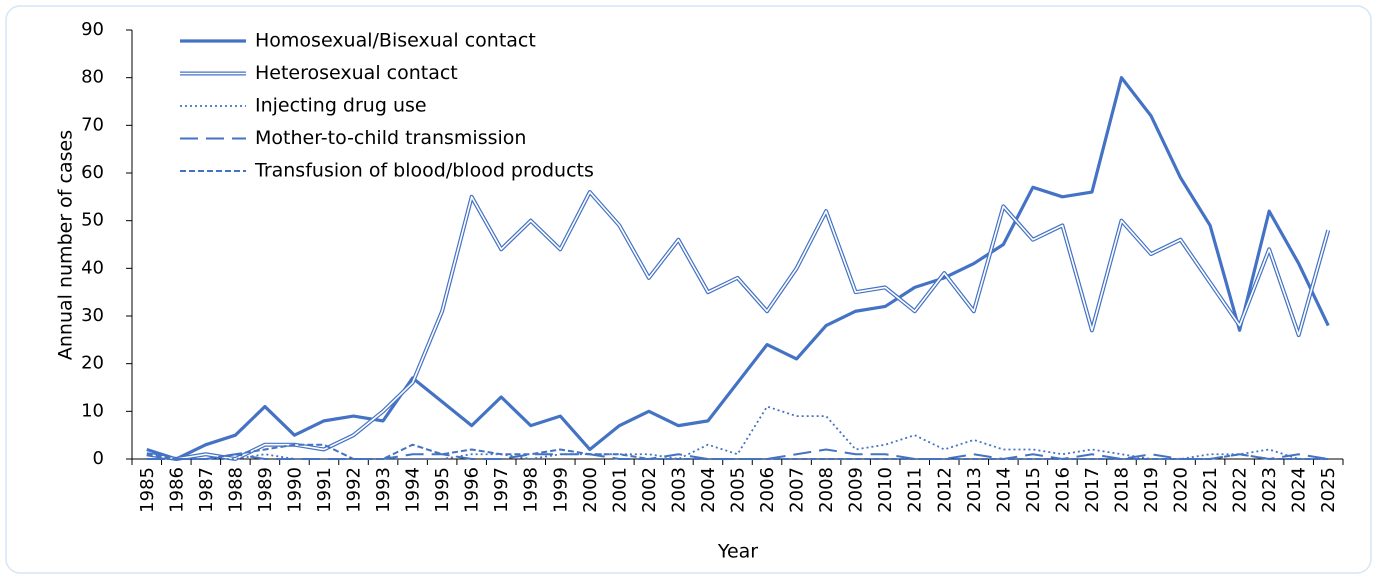 This screenshot has height=583, width=1377. Describe the element at coordinates (1181, 490) in the screenshot. I see `x-tick-label: 2020` at that location.